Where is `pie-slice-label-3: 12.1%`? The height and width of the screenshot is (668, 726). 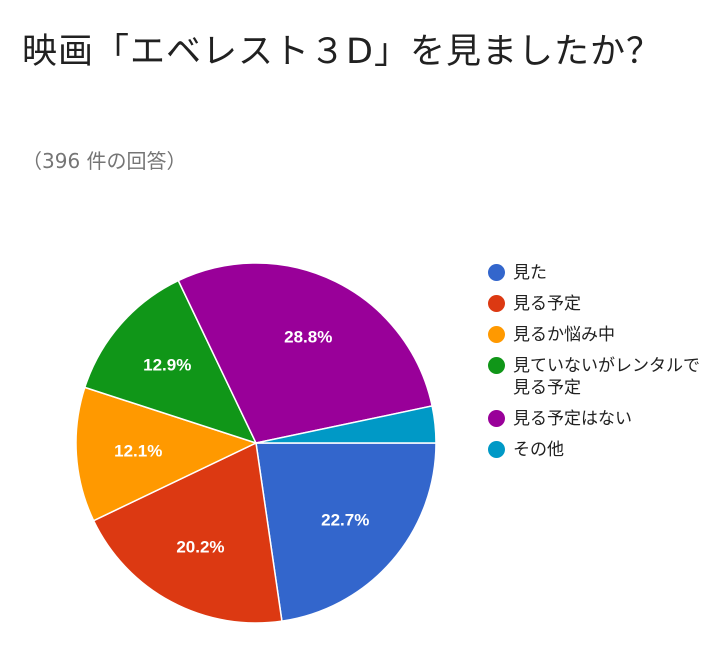
pie-slice-label-3: 12.1% is located at coordinates (138, 450).